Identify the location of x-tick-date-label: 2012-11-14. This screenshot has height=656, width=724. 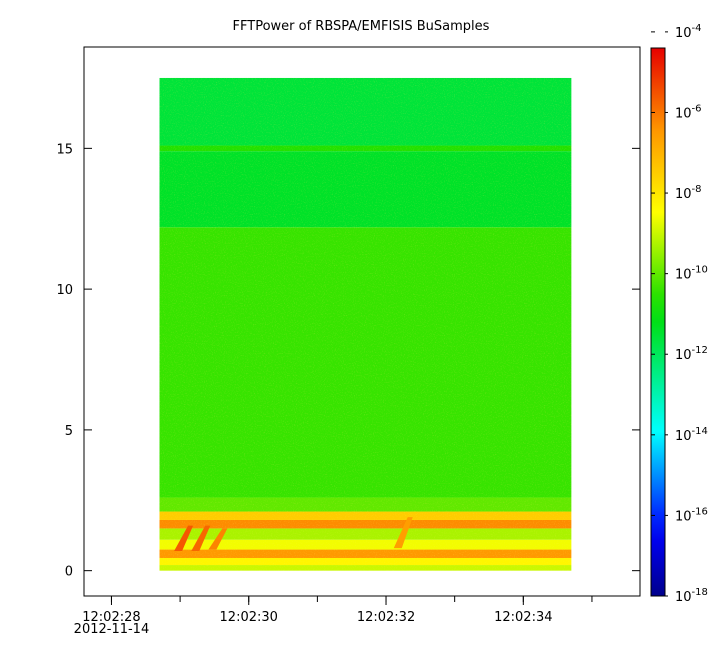
(112, 629).